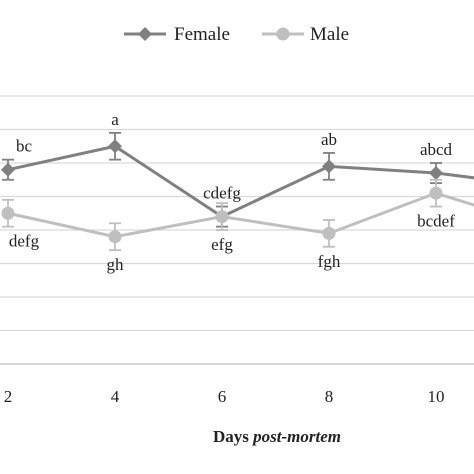  Describe the element at coordinates (202, 34) in the screenshot. I see `legend-female-label: Female` at that location.